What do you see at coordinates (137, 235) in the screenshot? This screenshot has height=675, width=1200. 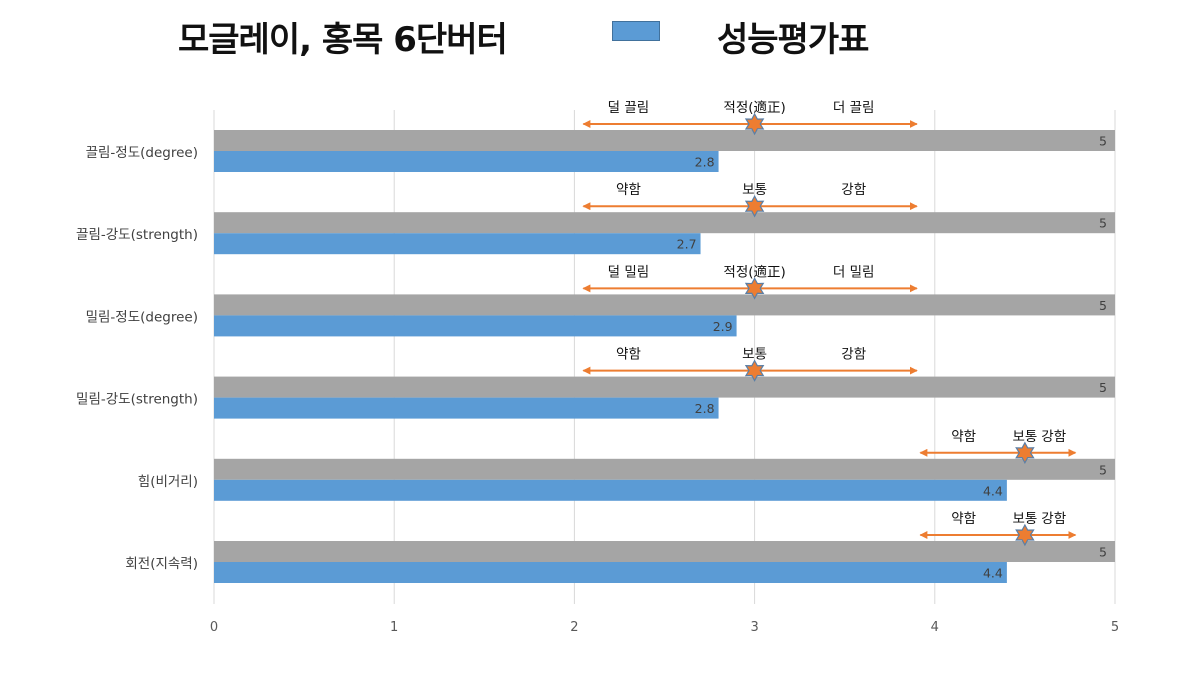 I see `category-label: 끌림-강도(strength)` at bounding box center [137, 235].